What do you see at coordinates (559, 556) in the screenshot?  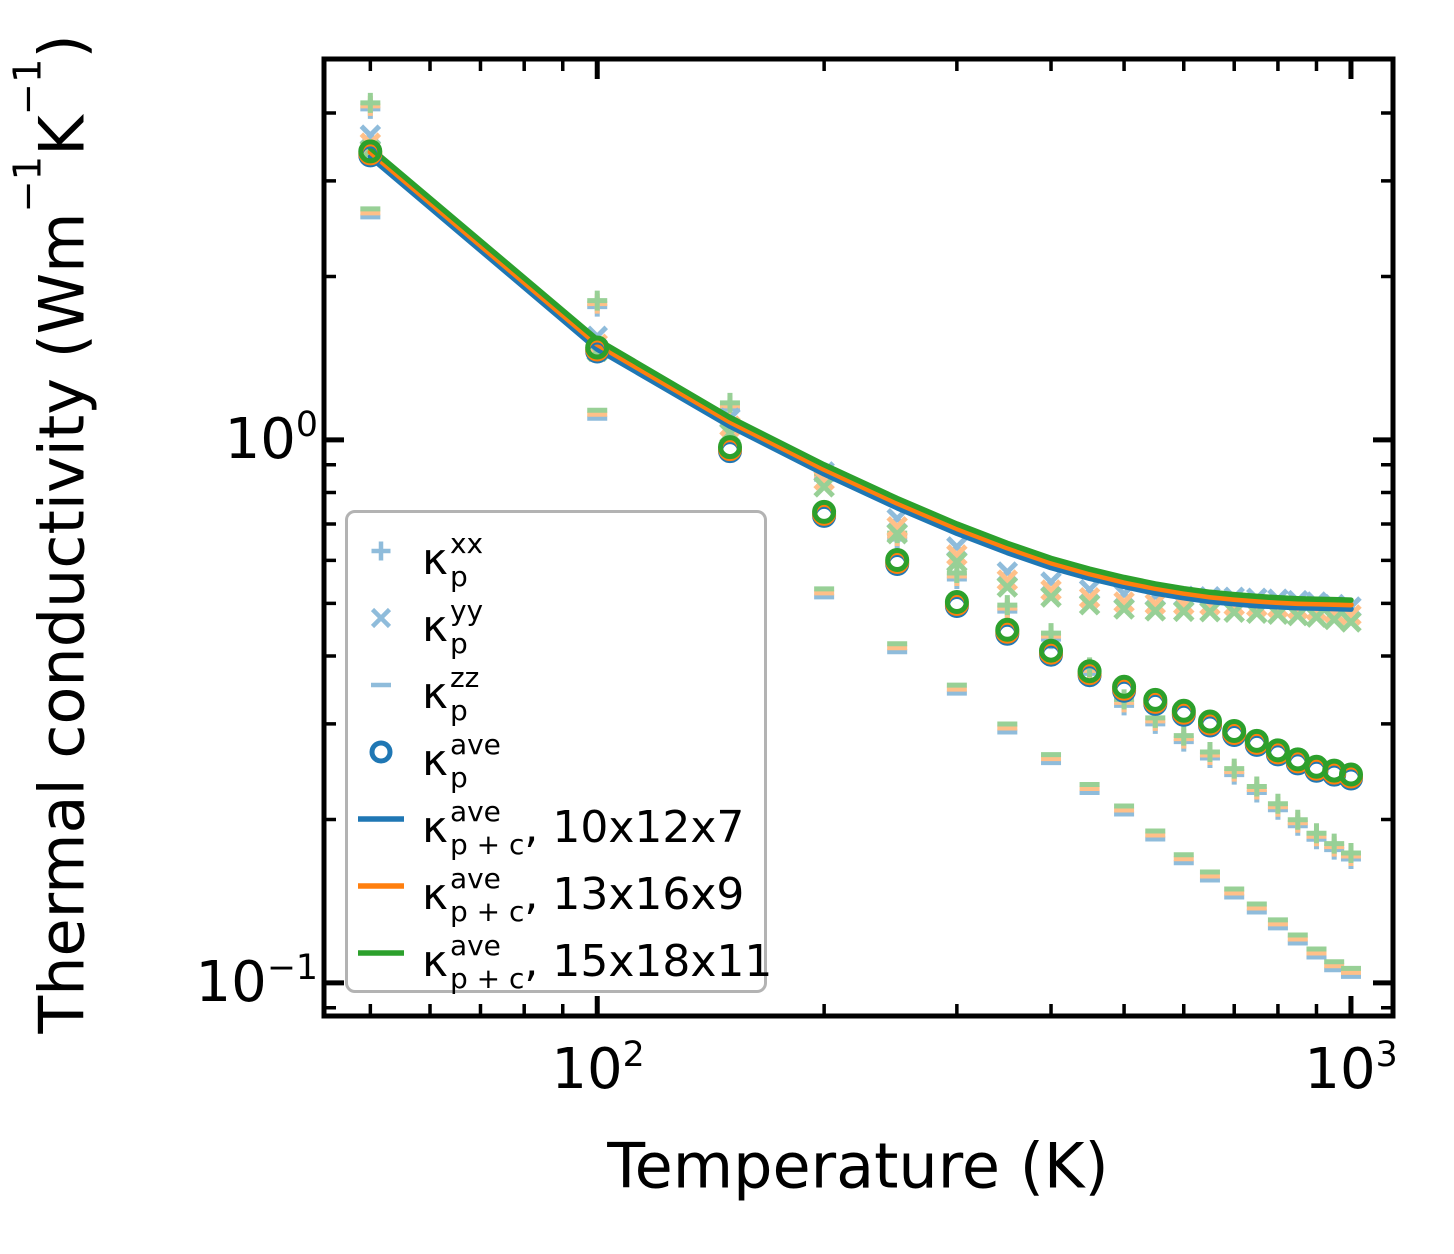 I see `legend-item-0: κ xx p` at bounding box center [559, 556].